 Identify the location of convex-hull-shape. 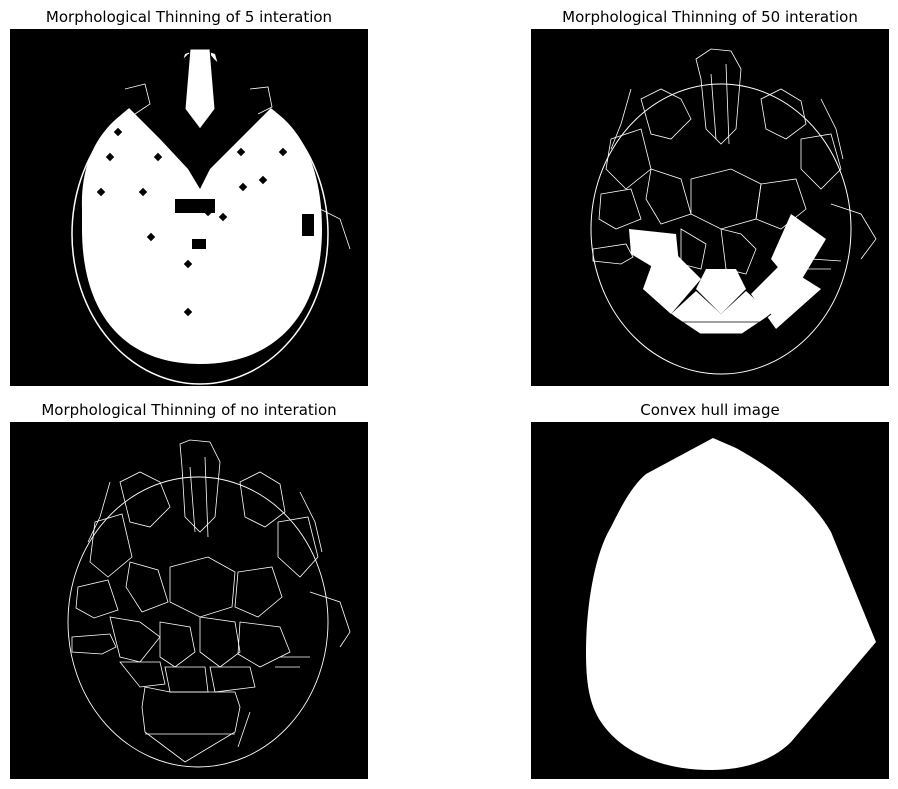
(731, 604).